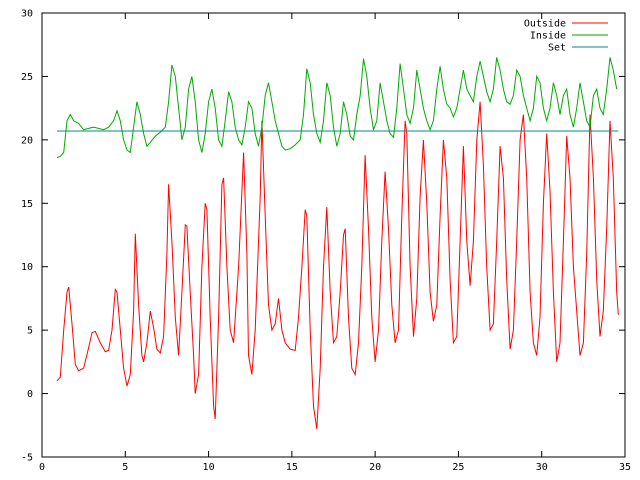 The height and width of the screenshot is (480, 640). Describe the element at coordinates (548, 36) in the screenshot. I see `legend-label-inside: Inside` at that location.